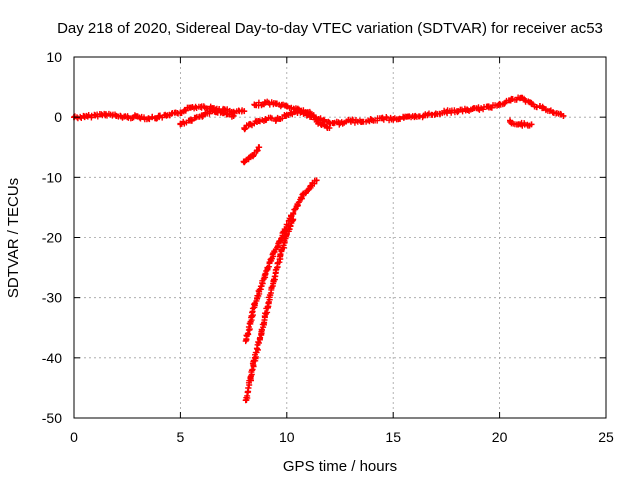  I want to click on x-tick-label: 25, so click(606, 437).